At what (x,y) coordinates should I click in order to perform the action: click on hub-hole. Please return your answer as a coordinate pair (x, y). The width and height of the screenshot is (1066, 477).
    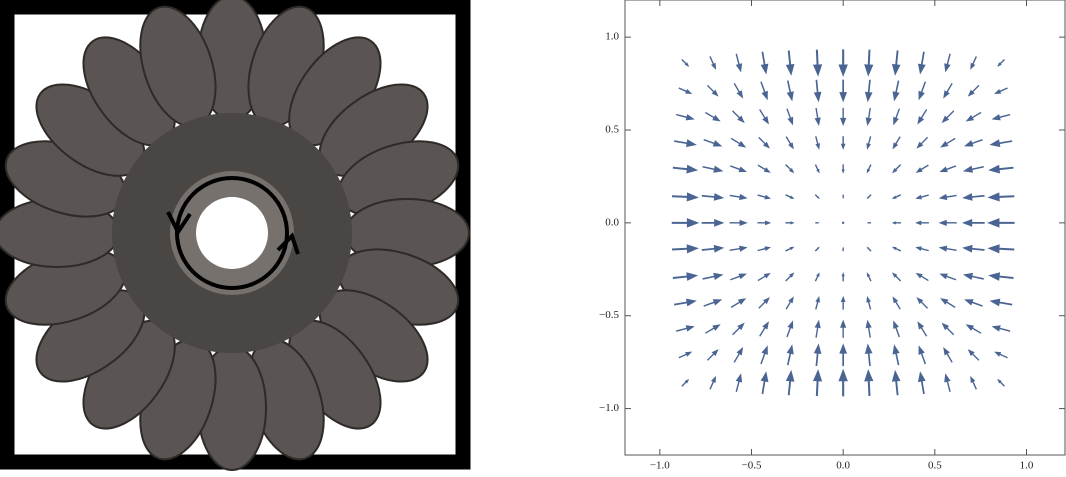
    Looking at the image, I should click on (232, 233).